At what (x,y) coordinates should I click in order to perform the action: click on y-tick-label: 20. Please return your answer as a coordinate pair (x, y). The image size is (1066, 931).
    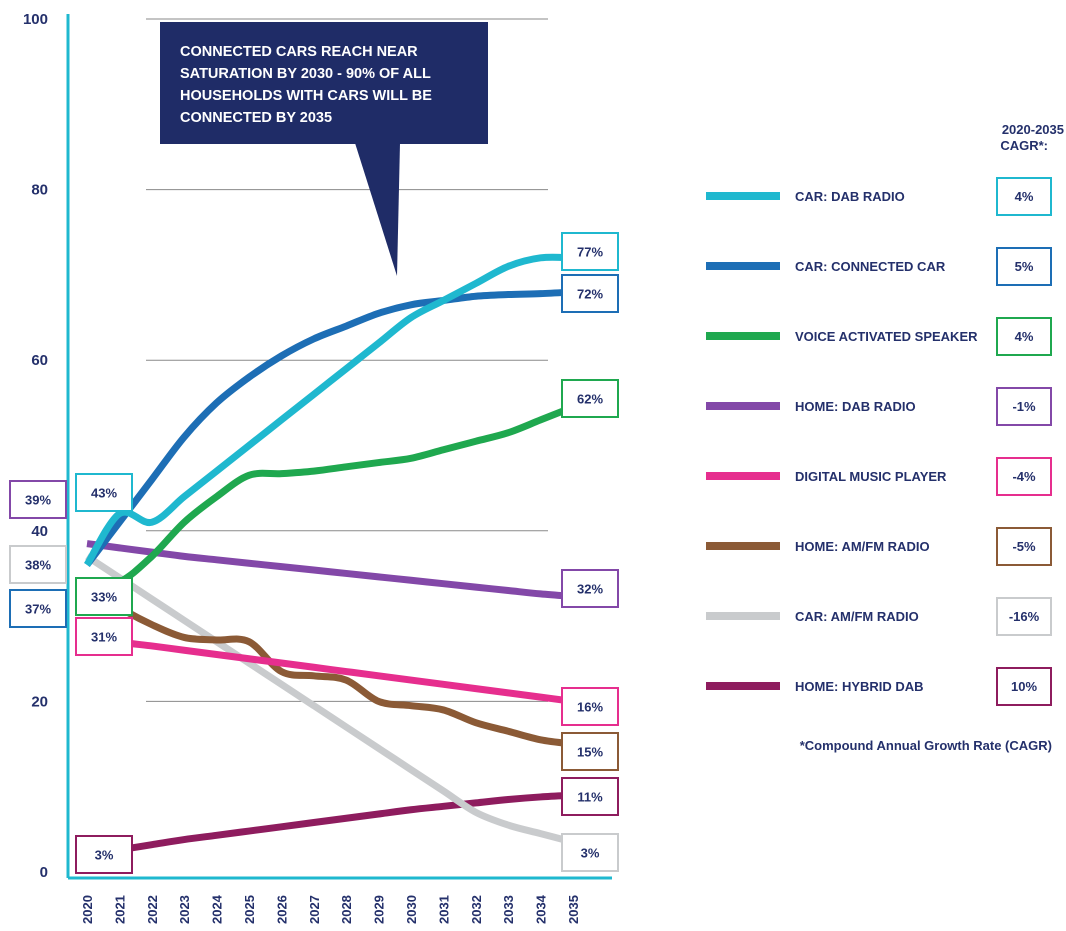
    Looking at the image, I should click on (39, 701).